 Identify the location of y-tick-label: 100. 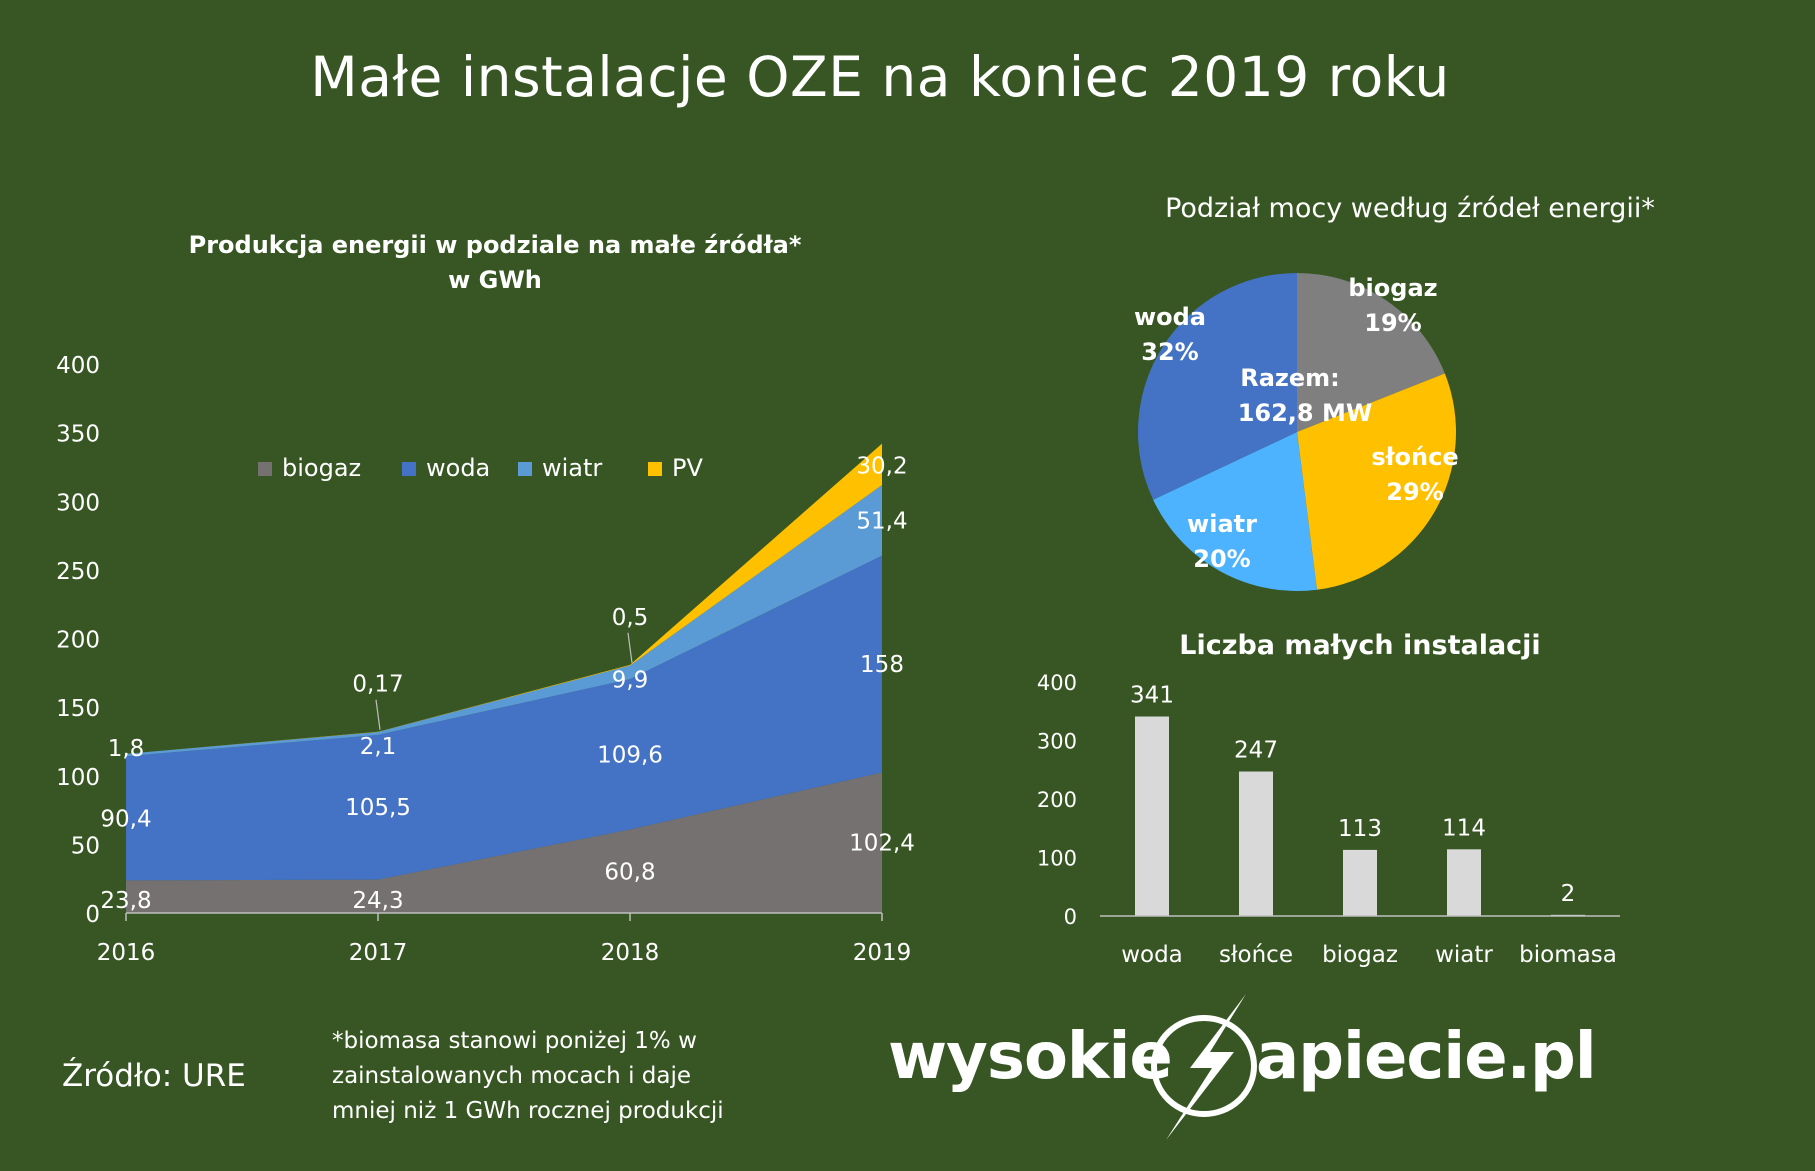
(78, 778).